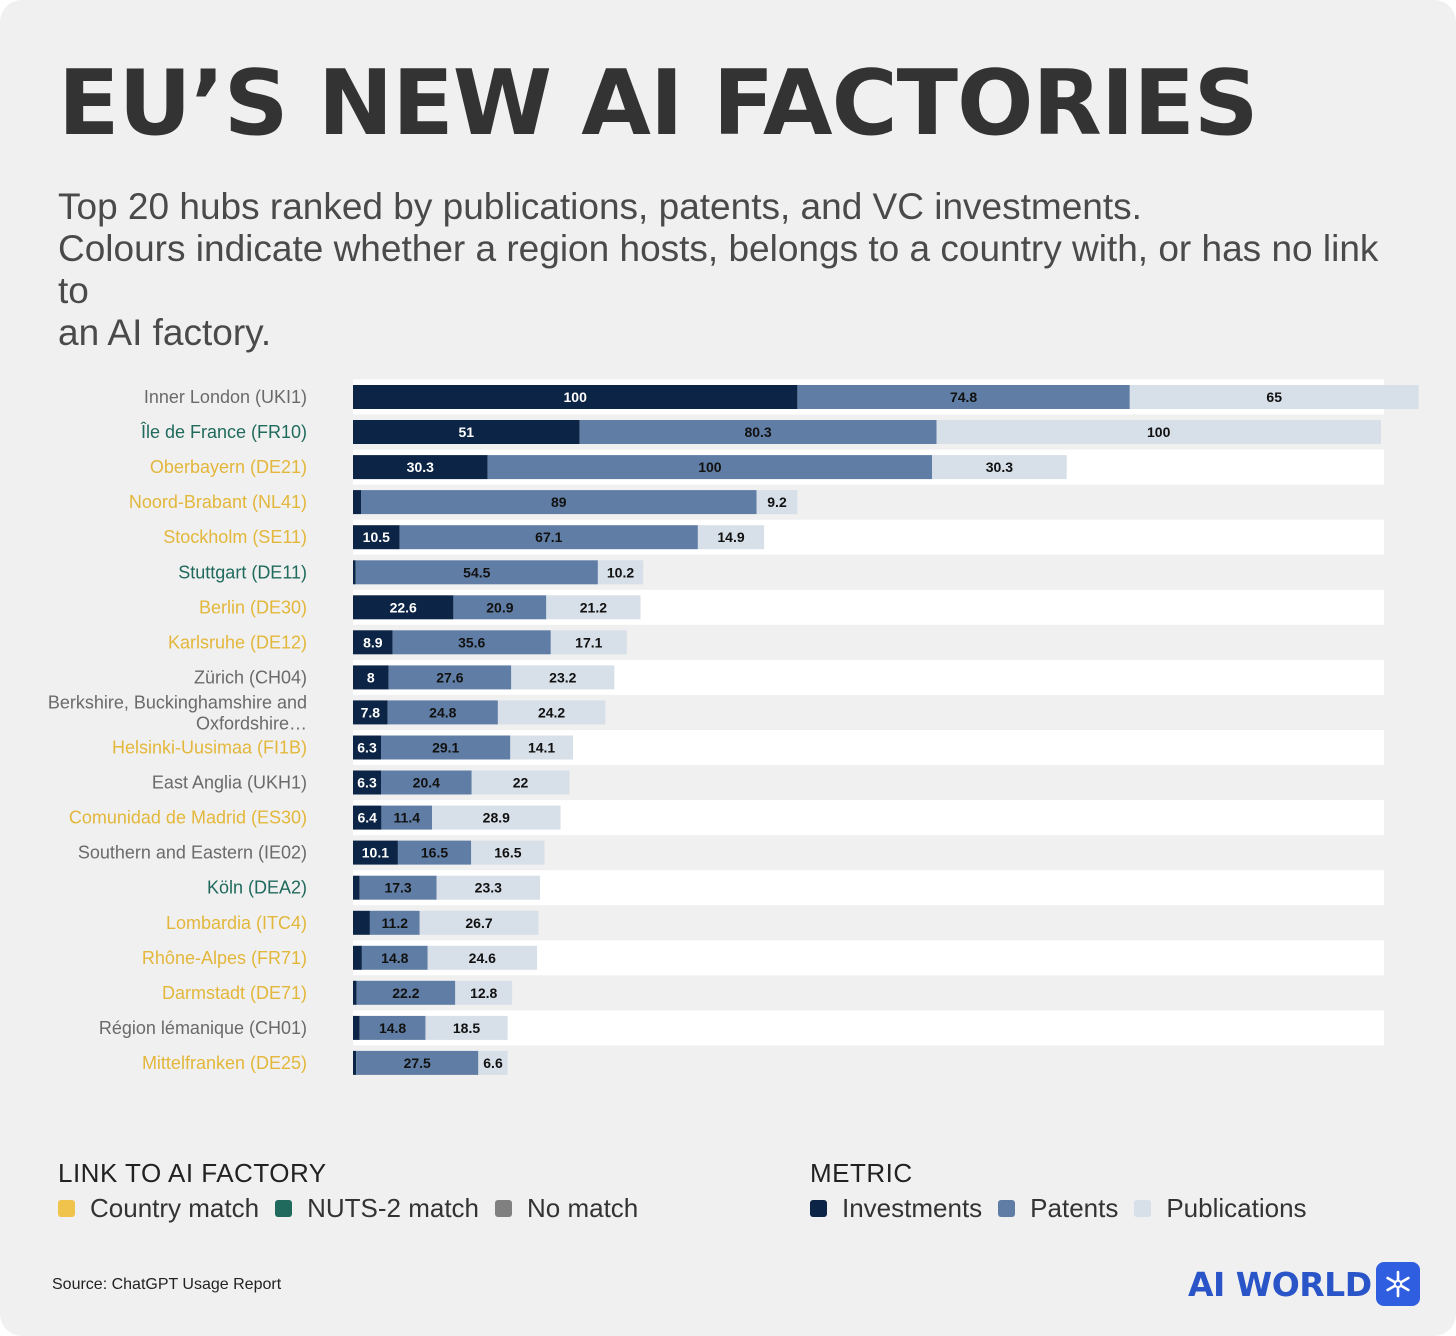 This screenshot has height=1336, width=1456. I want to click on category-label: Helsinki-Uusimaa (FI1B), so click(209, 748).